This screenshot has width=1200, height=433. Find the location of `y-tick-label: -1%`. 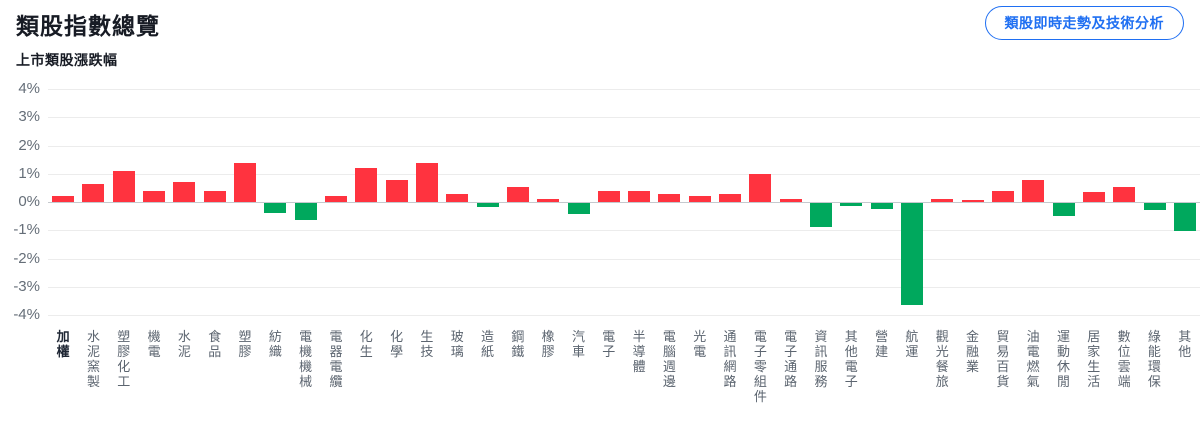

y-tick-label: -1% is located at coordinates (26, 230).